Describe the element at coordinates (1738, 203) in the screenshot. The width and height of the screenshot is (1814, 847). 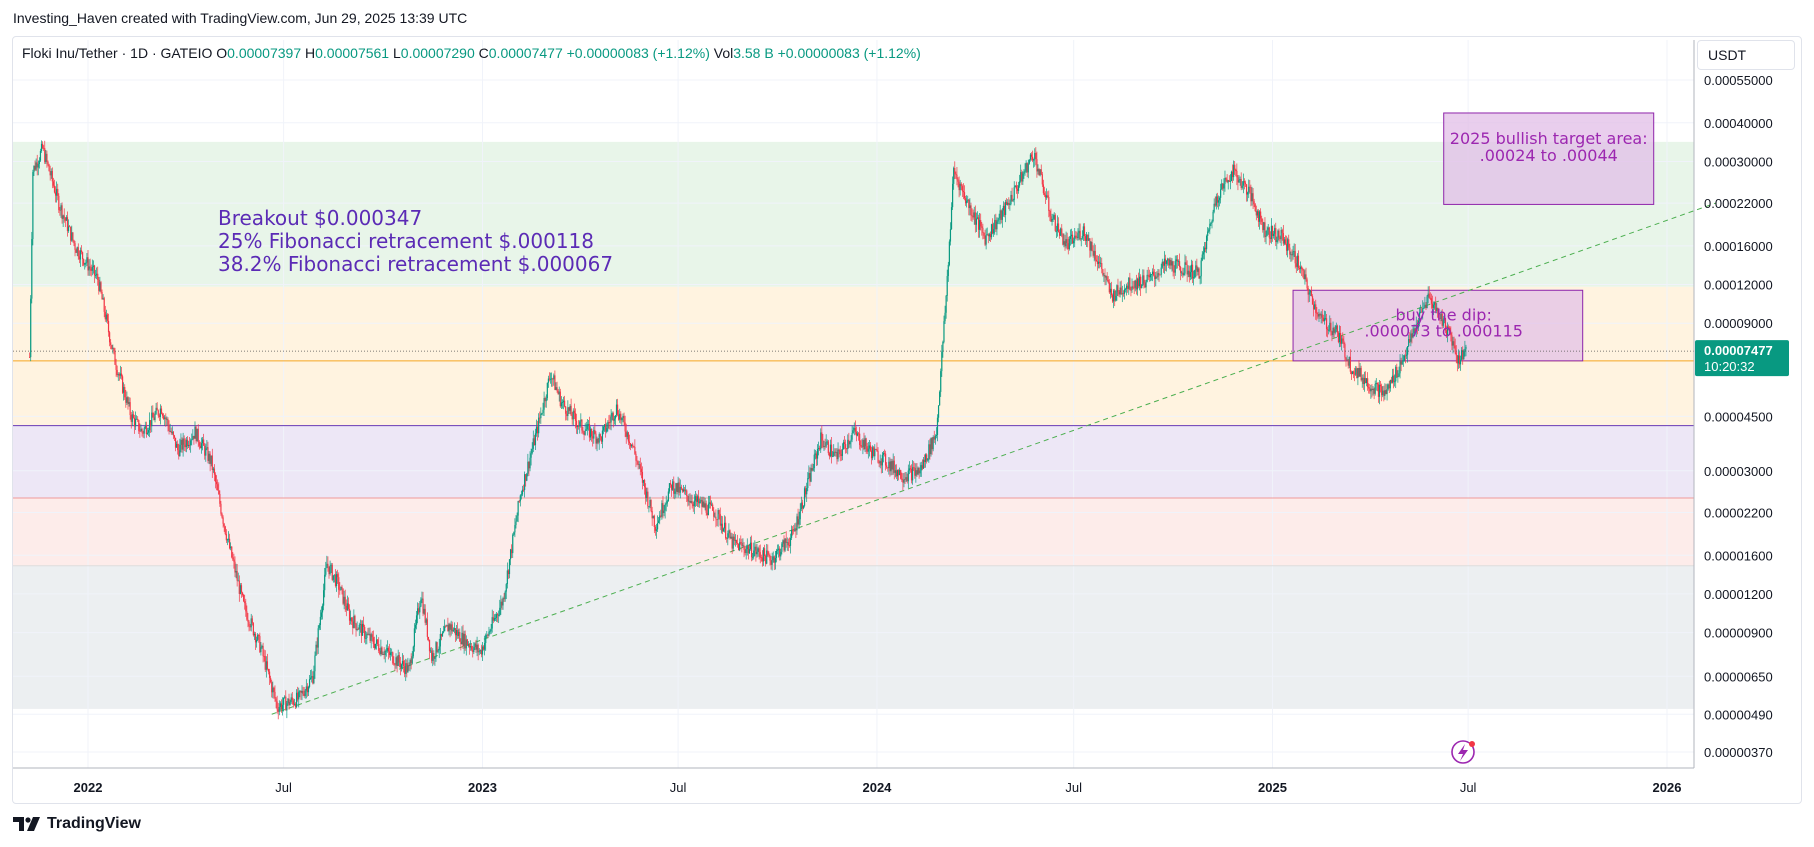
I see `y-tick-label: 0.00022000` at that location.